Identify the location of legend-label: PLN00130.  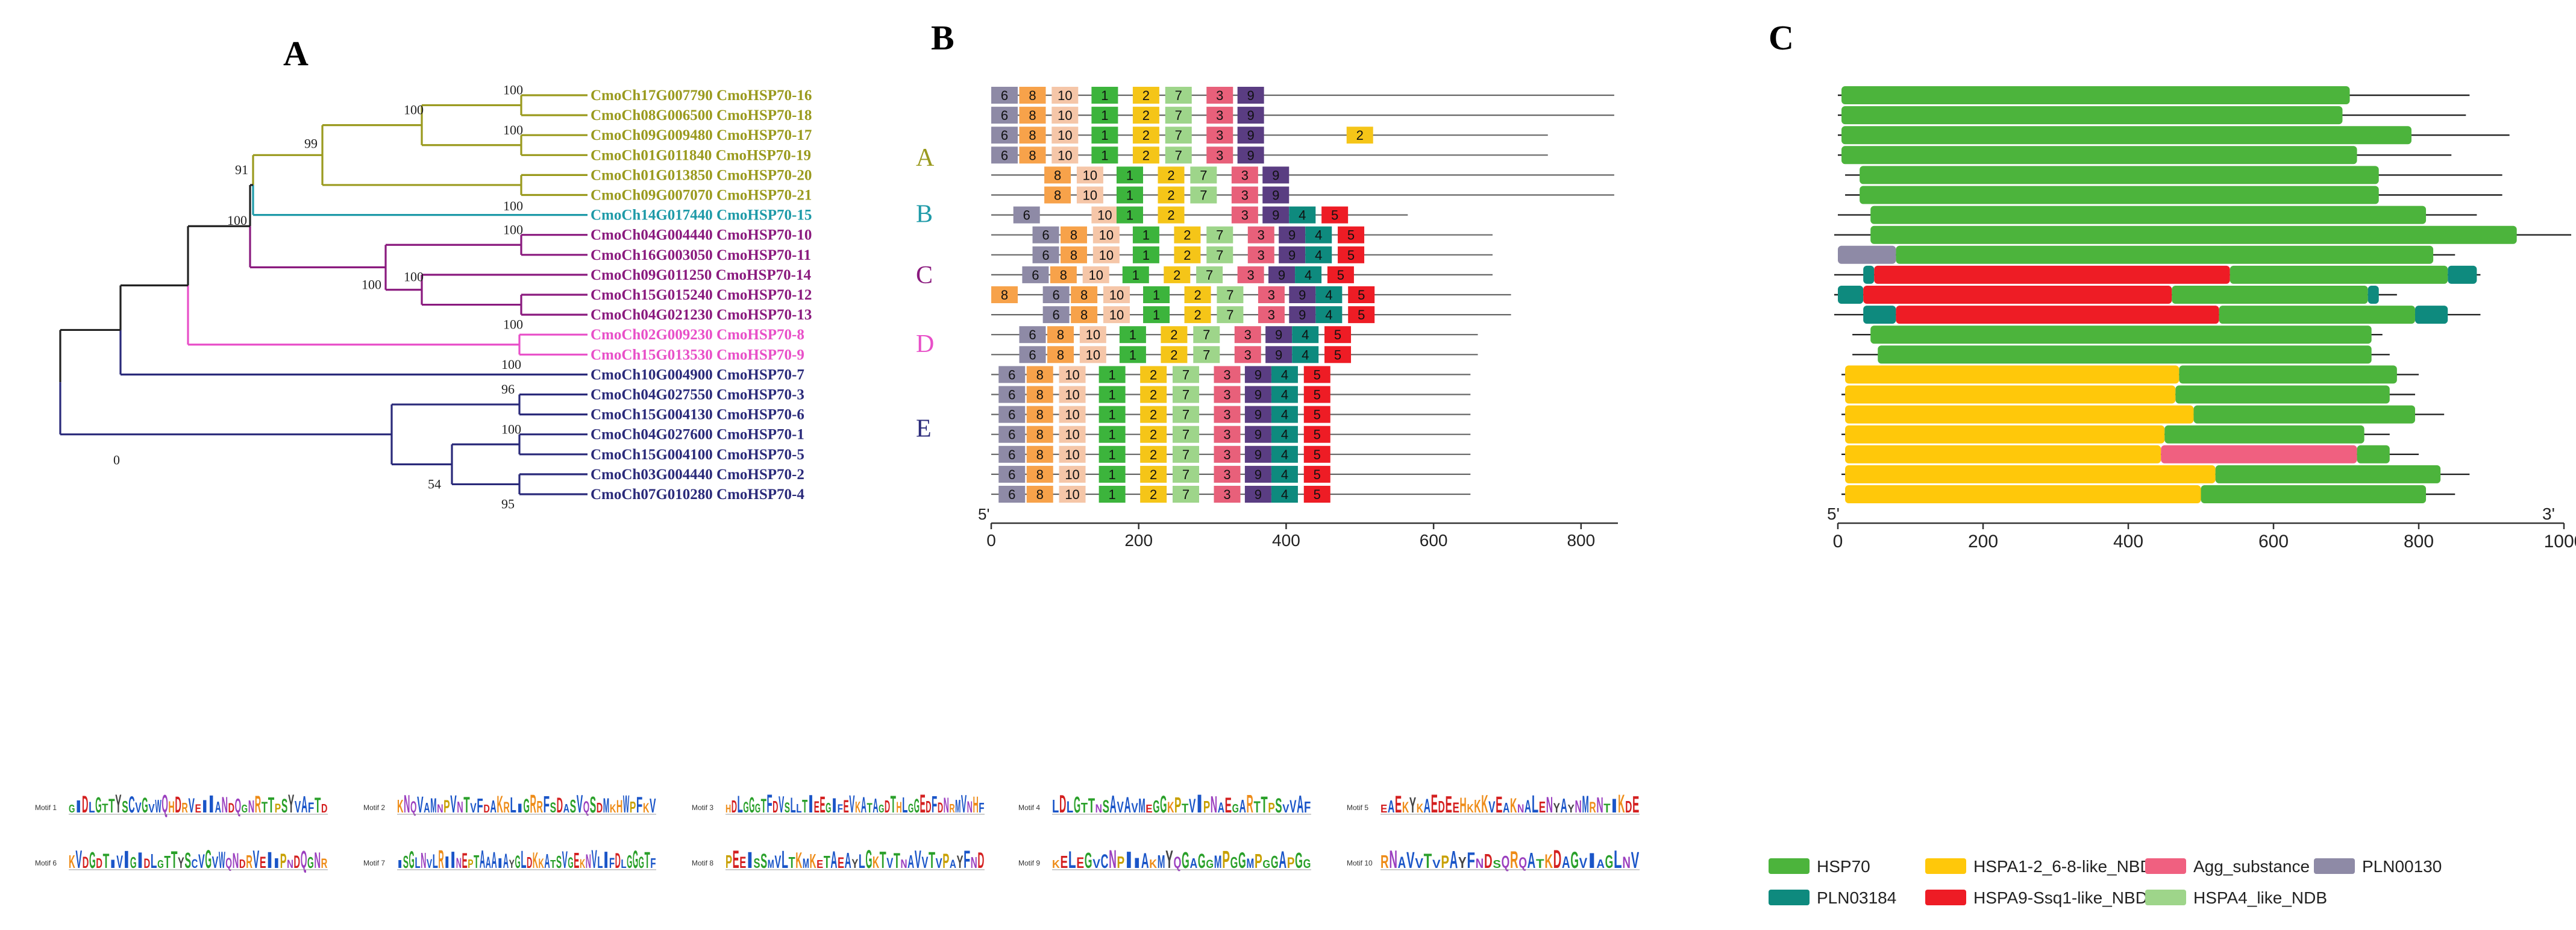
(2402, 867).